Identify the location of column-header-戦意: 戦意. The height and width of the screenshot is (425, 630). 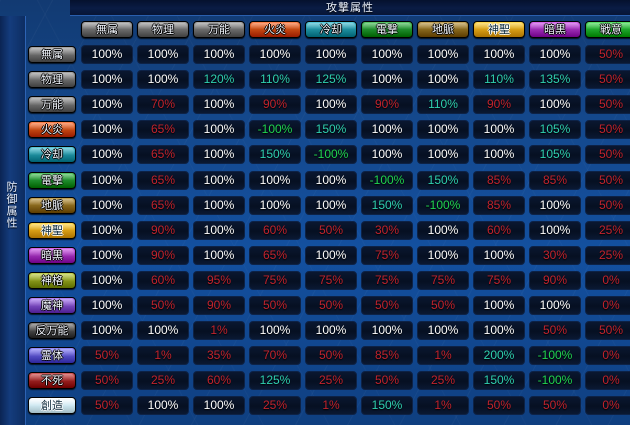
(607, 29).